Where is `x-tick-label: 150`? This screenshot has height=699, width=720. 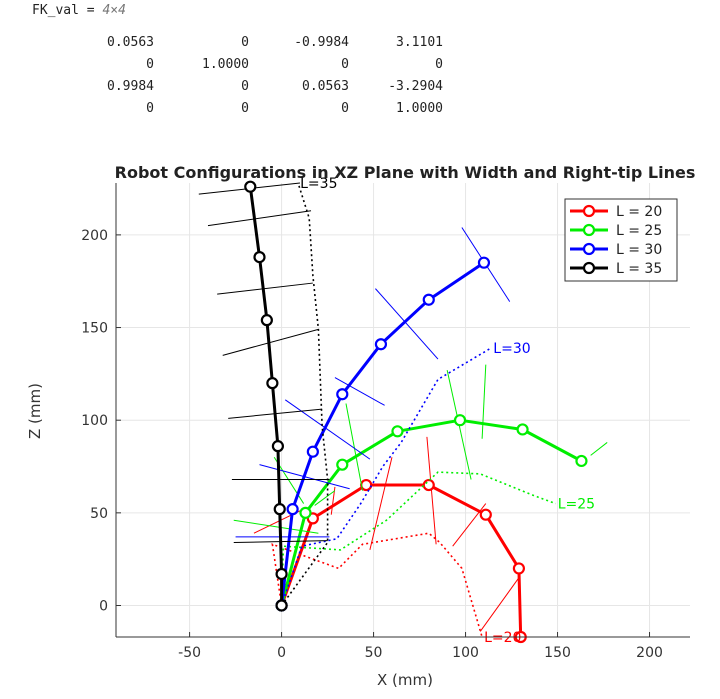
x-tick-label: 150 is located at coordinates (557, 653).